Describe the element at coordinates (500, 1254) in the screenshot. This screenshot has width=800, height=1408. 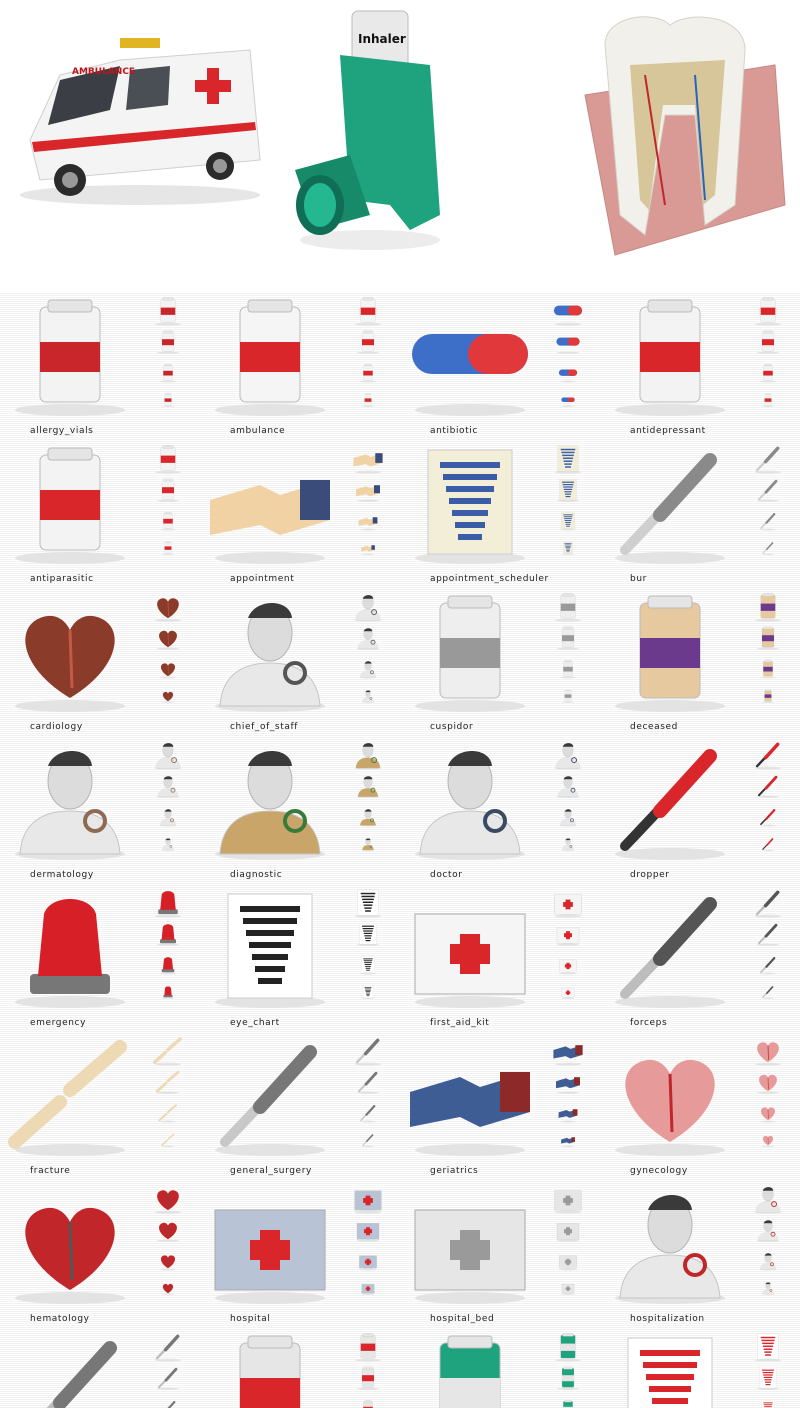
I see `icon-tile: hospital_bed` at that location.